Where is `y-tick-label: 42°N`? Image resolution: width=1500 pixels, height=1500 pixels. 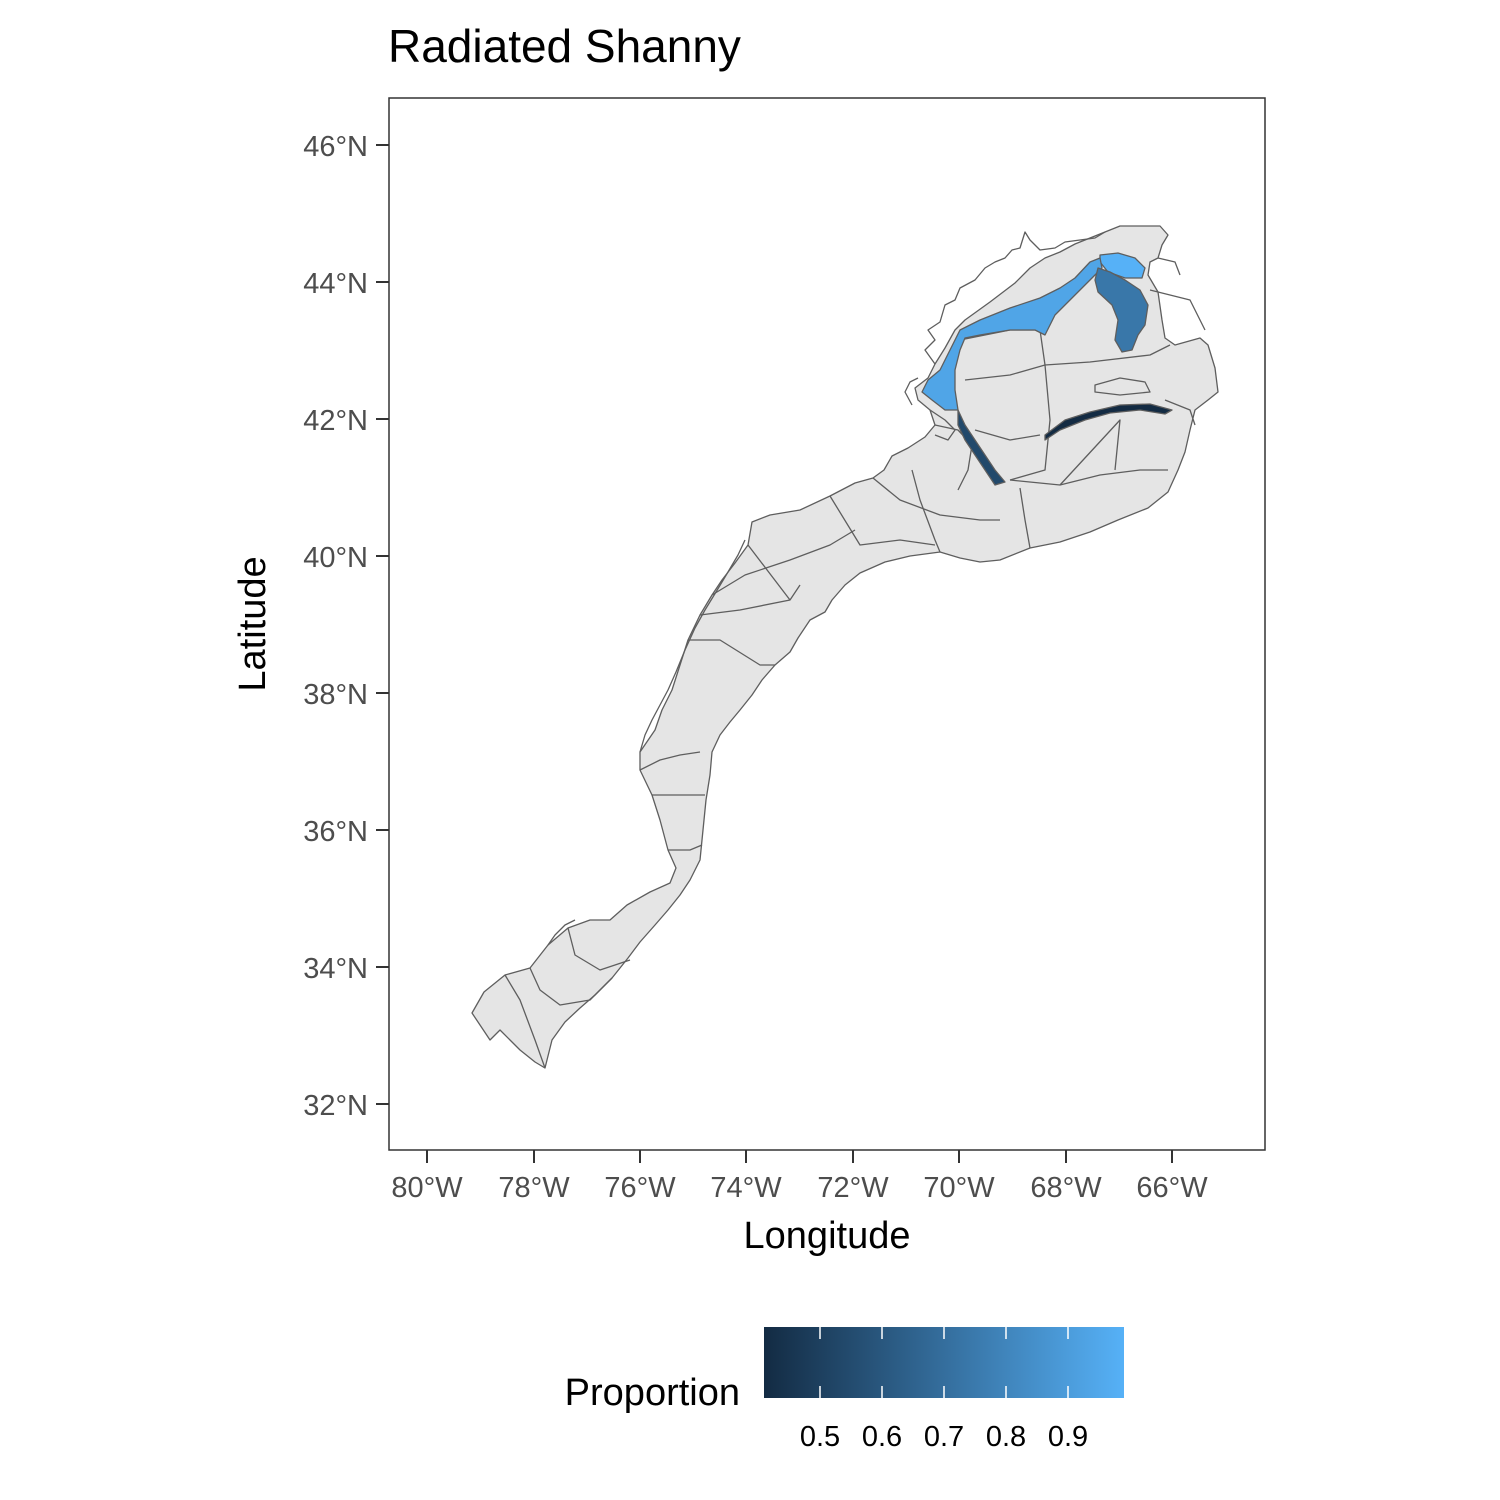 y-tick-label: 42°N is located at coordinates (335, 421).